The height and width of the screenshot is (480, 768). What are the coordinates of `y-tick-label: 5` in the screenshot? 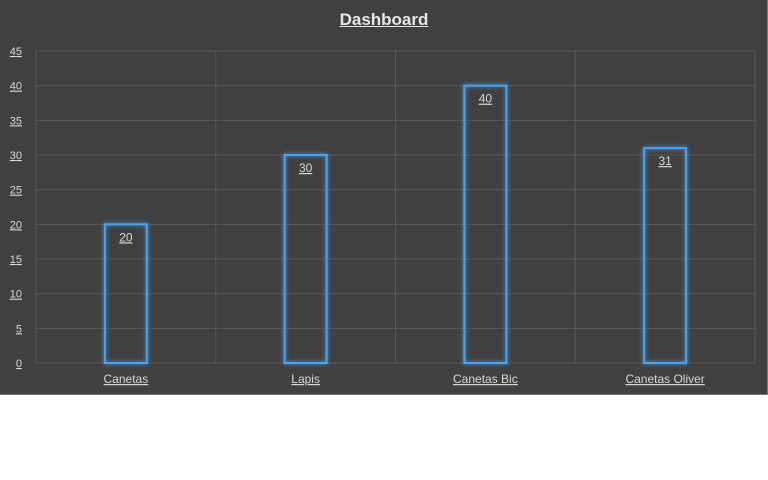 It's located at (19, 329).